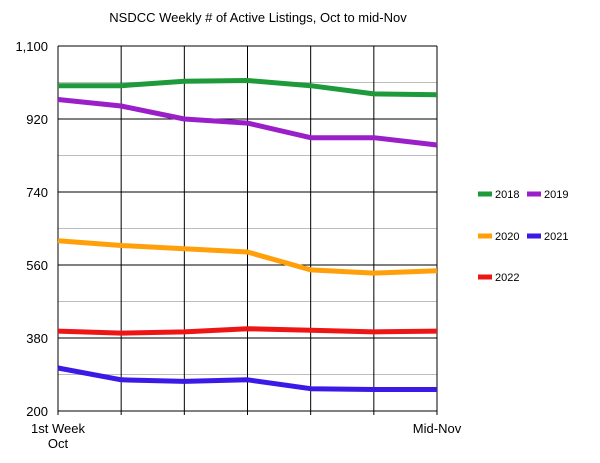 The height and width of the screenshot is (463, 600). What do you see at coordinates (247, 122) in the screenshot?
I see `series-line-2019` at bounding box center [247, 122].